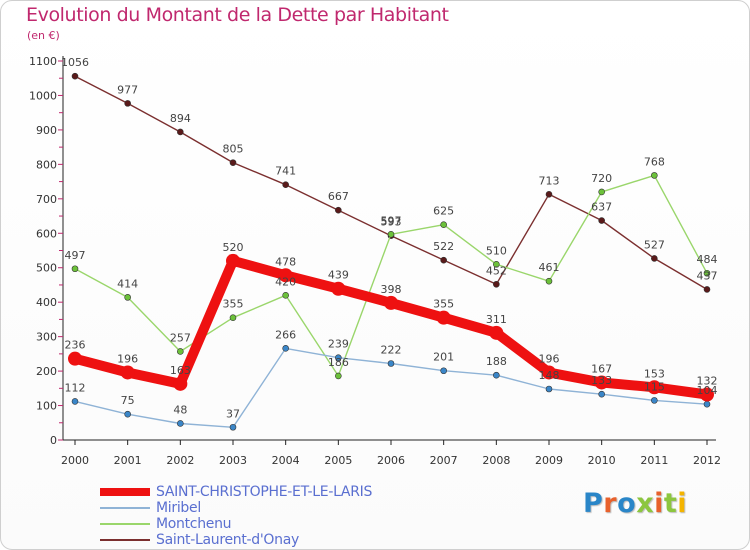 Image resolution: width=750 pixels, height=550 pixels. Describe the element at coordinates (125, 492) in the screenshot. I see `legend-swatch-saint-christophe` at that location.